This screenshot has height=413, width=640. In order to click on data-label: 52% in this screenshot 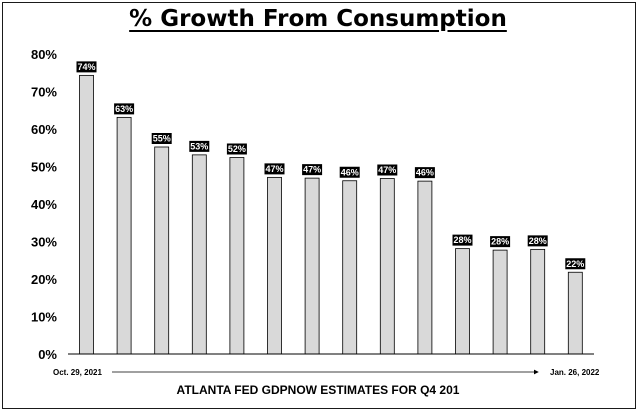, I will do `click(237, 149)`.